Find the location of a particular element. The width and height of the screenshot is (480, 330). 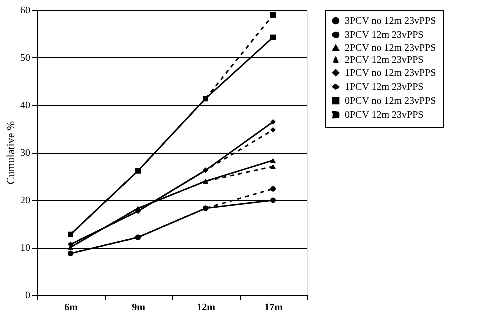

legend-label: 2PCV no 12m 23vPPS is located at coordinates (390, 48).